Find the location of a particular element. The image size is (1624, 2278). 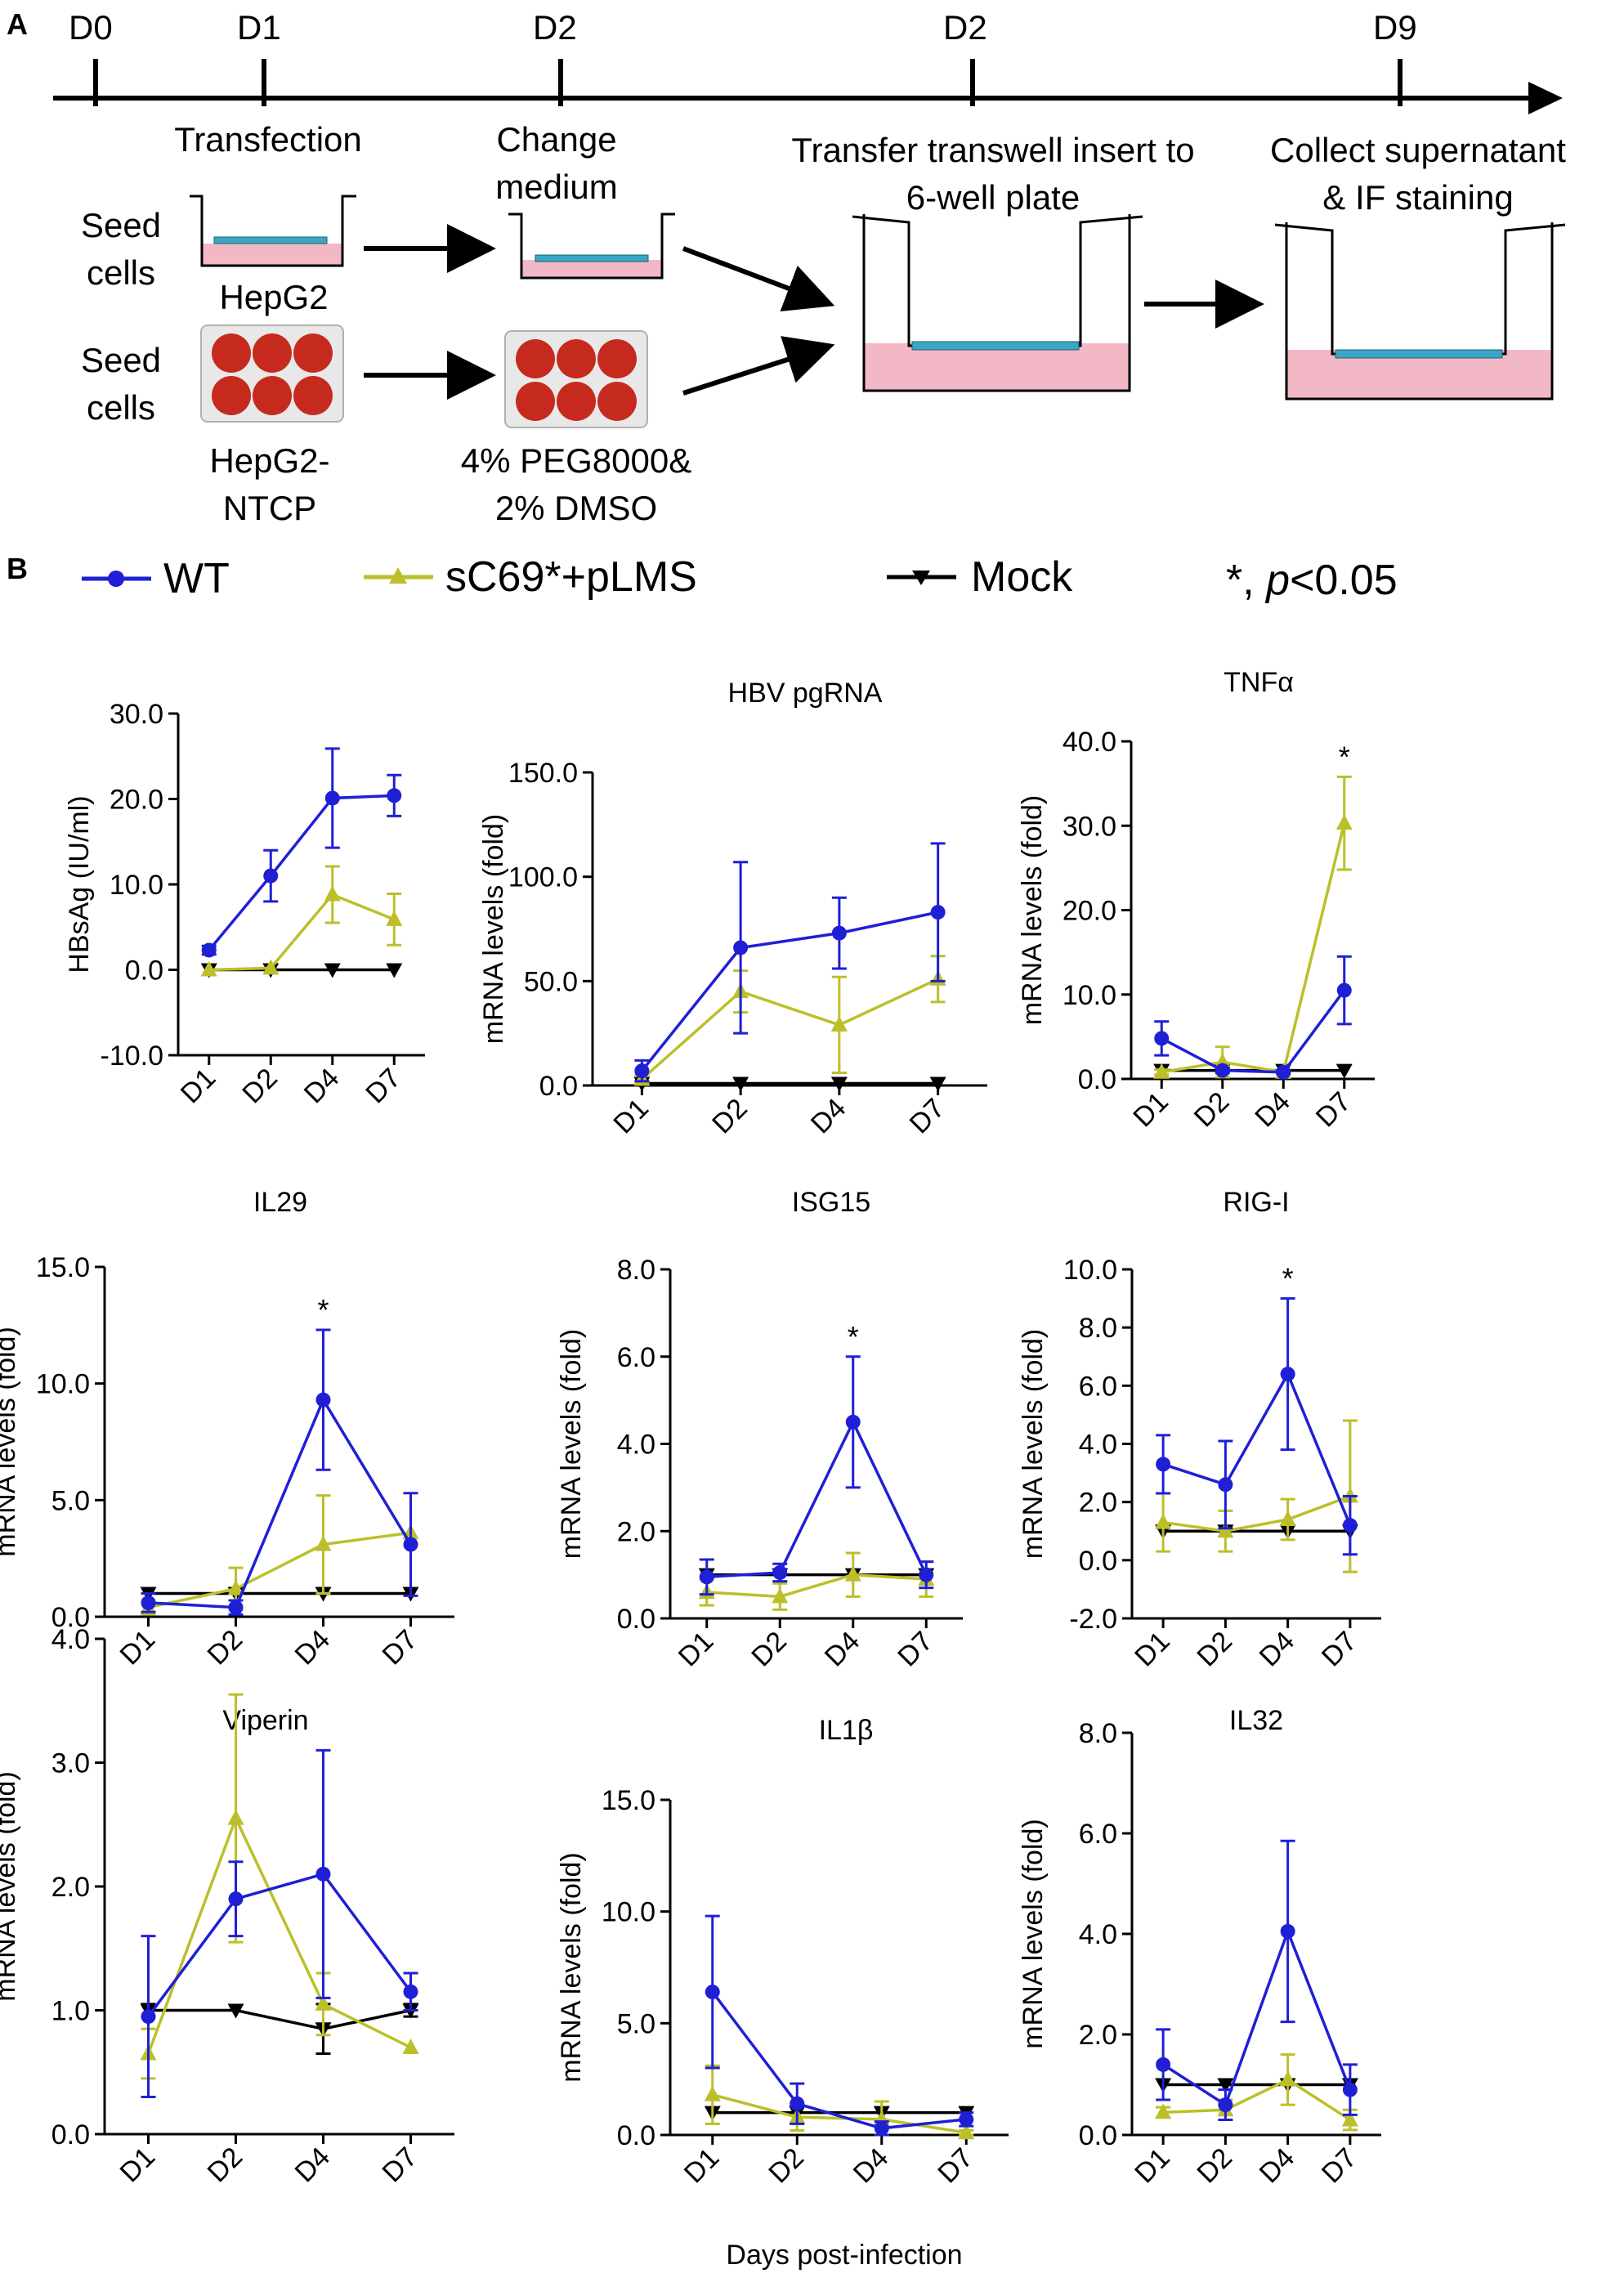

timeline-day-label: D2 is located at coordinates (965, 27).